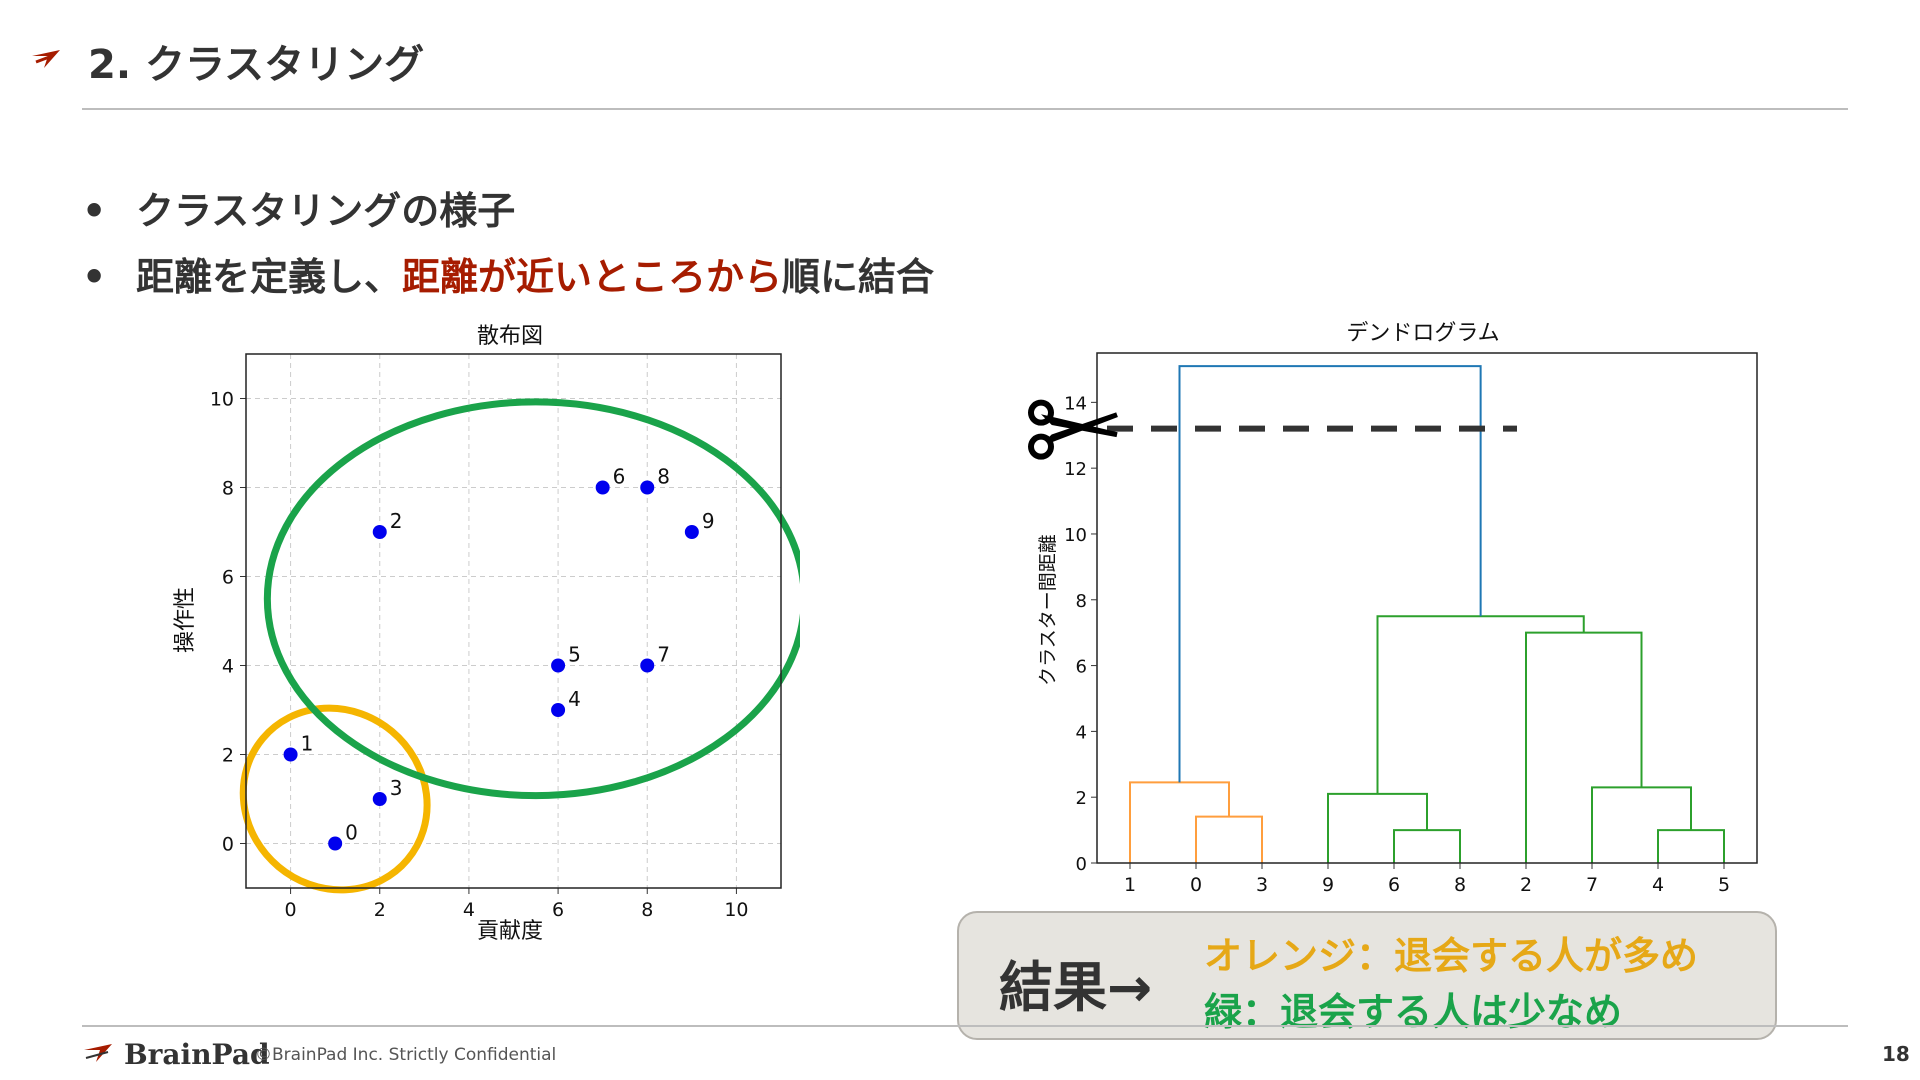  What do you see at coordinates (396, 788) in the screenshot?
I see `scatter-point-label: 3` at bounding box center [396, 788].